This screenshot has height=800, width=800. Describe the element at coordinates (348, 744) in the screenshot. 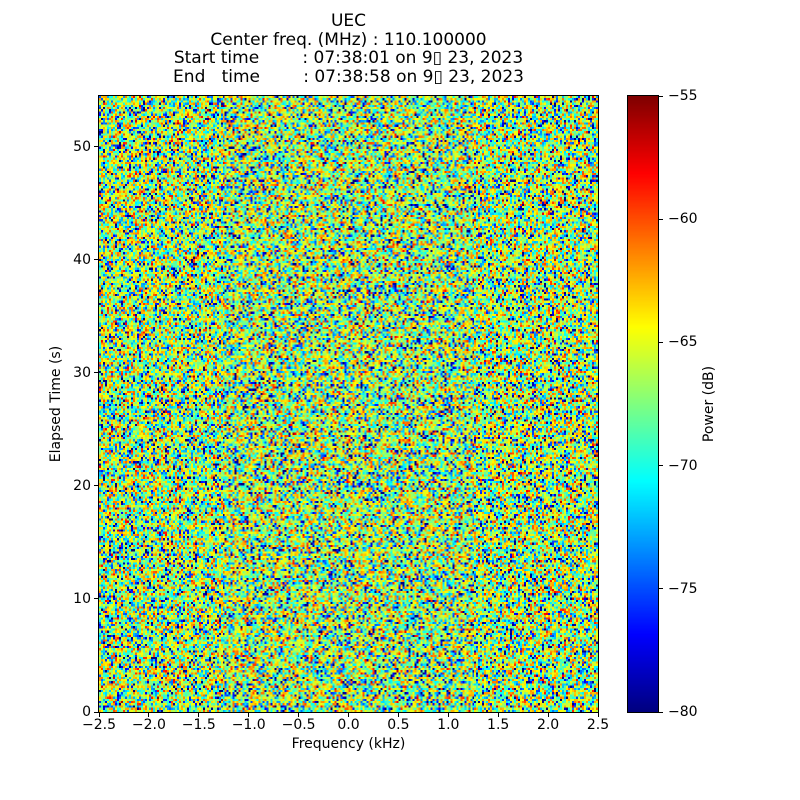

I see `x-axis-label: Frequency (kHz)` at that location.